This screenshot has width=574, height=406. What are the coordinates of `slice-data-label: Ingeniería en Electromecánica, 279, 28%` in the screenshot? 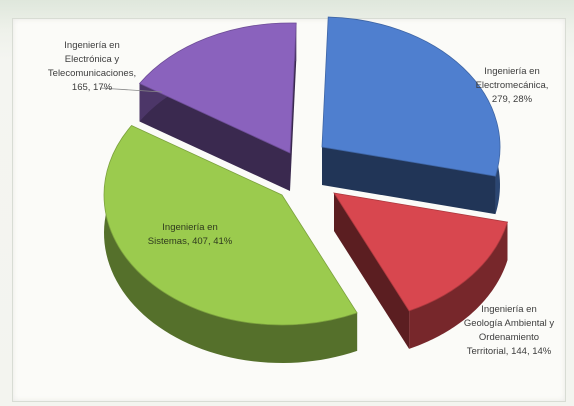 It's located at (512, 85).